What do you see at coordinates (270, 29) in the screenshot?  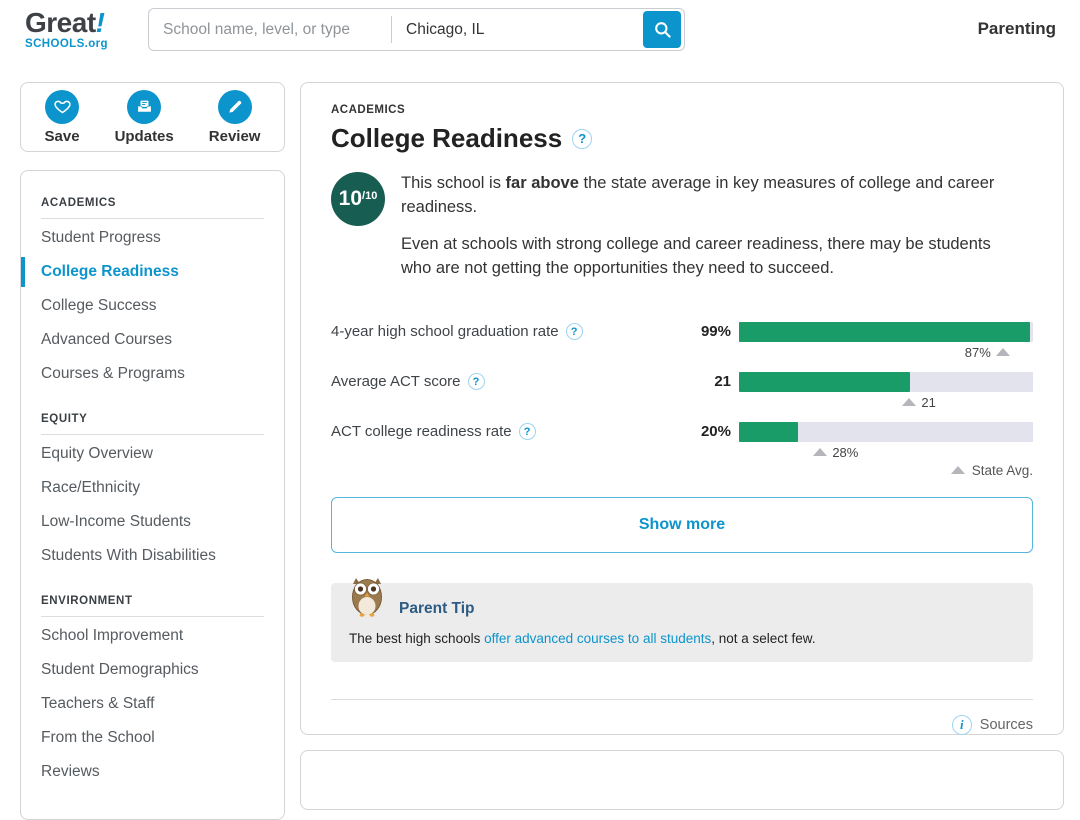 I see `school-search-input` at bounding box center [270, 29].